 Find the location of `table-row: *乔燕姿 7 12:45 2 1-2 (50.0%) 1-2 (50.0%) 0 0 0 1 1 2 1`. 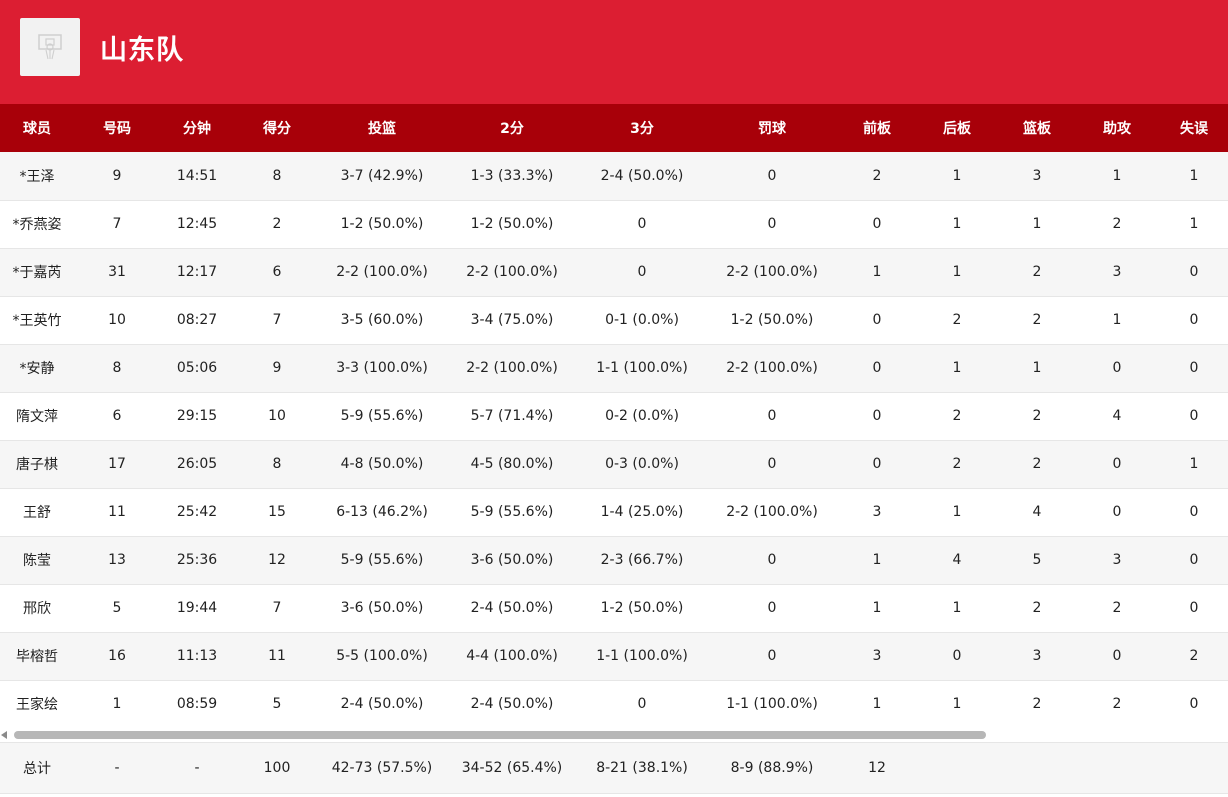

table-row: *乔燕姿 7 12:45 2 1-2 (50.0%) 1-2 (50.0%) 0 0 0 1 1 2 1 is located at coordinates (614, 224).